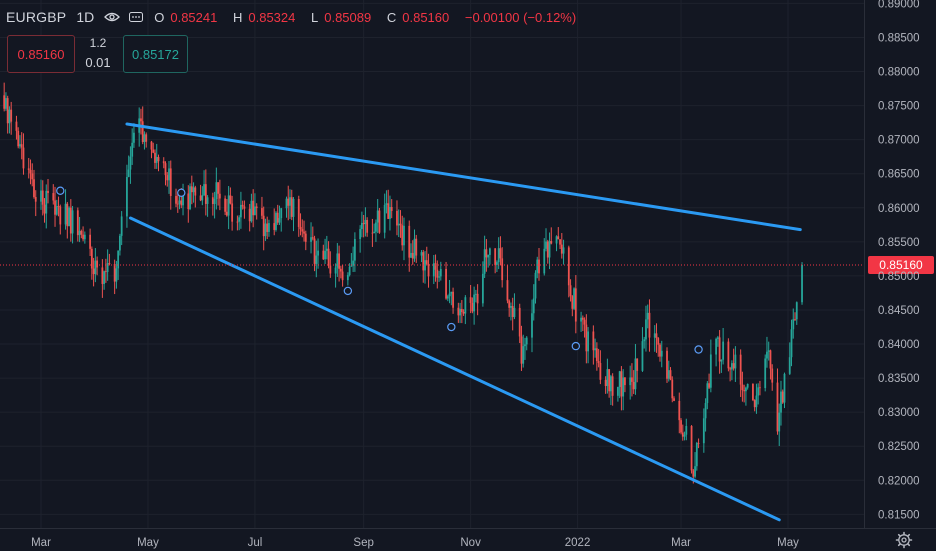 The image size is (936, 551). What do you see at coordinates (899, 447) in the screenshot?
I see `price-tick-label: 0.82500` at bounding box center [899, 447].